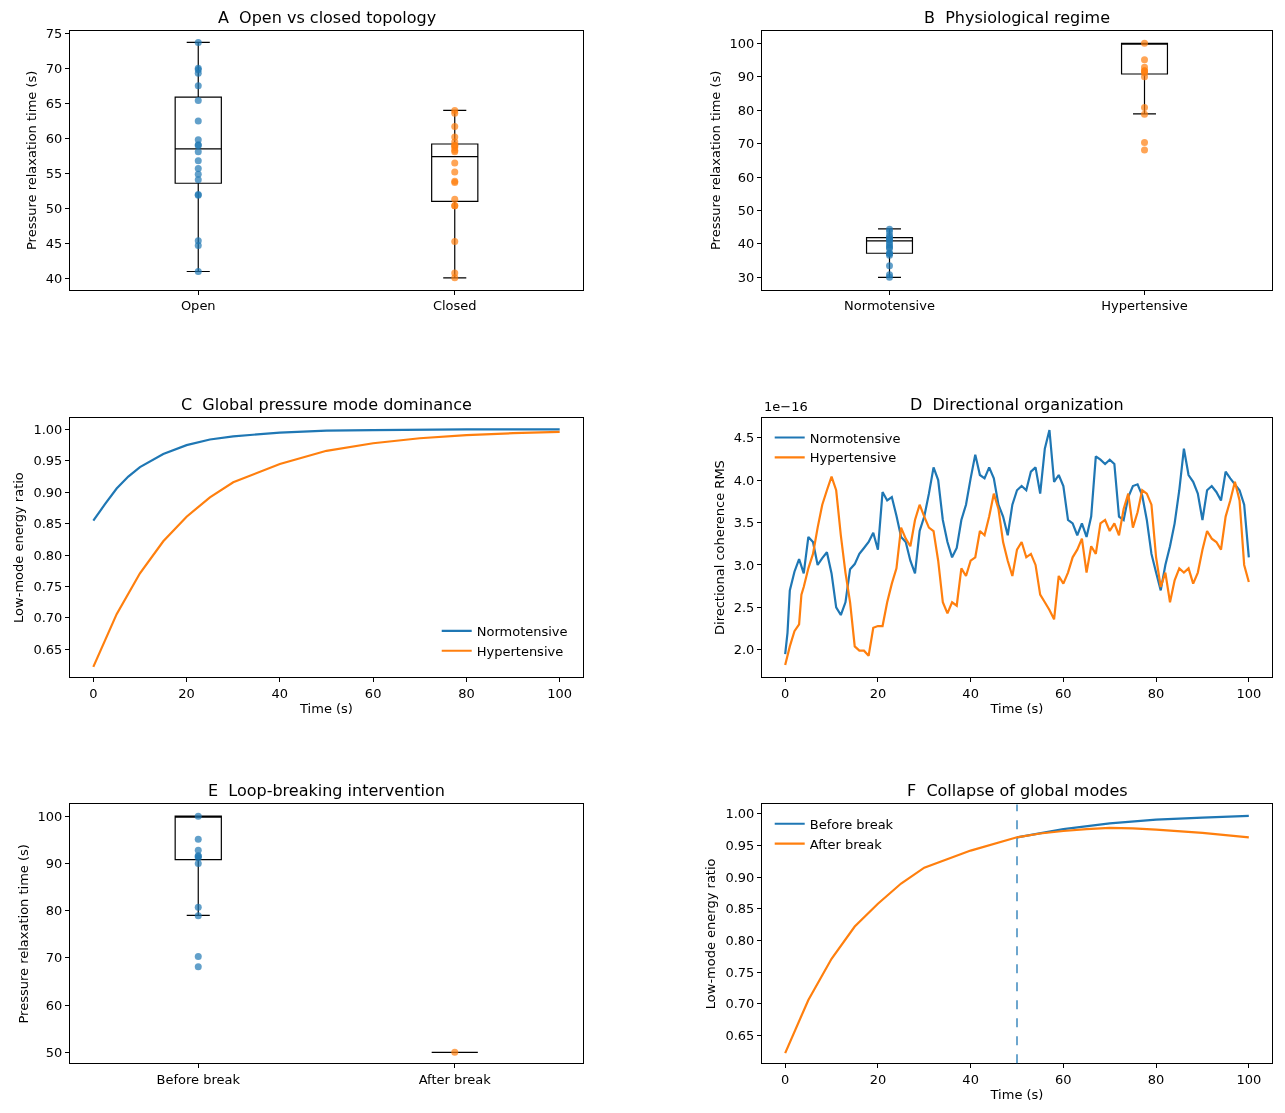  I want to click on y-tick-label: 3.5, so click(744, 523).